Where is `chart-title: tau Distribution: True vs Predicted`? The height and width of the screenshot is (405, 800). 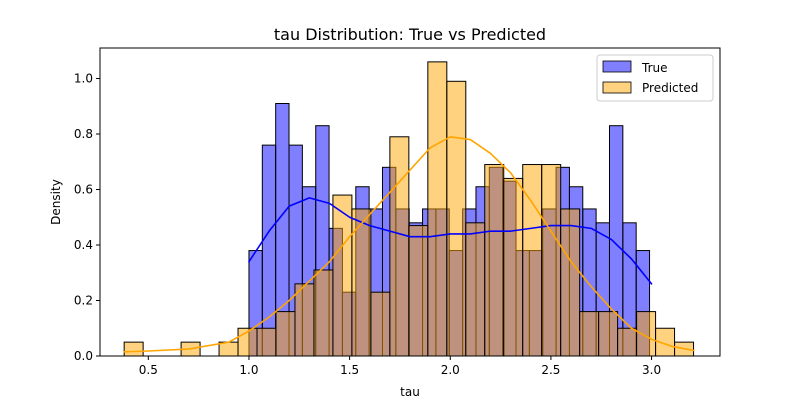 chart-title: tau Distribution: True vs Predicted is located at coordinates (410, 34).